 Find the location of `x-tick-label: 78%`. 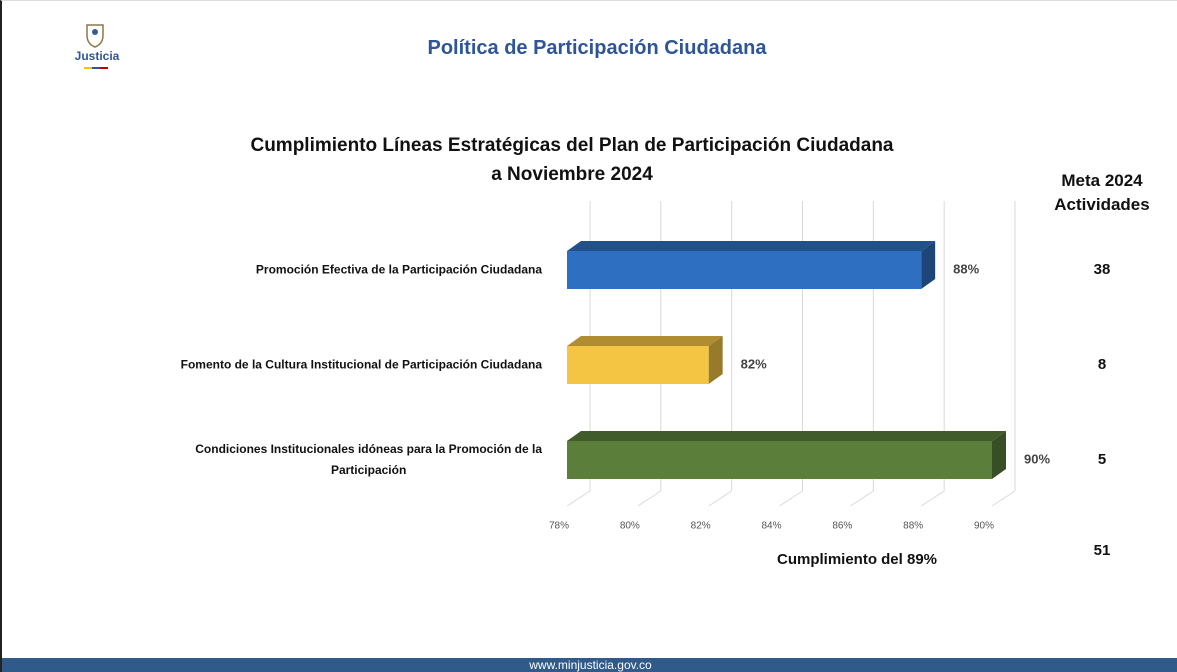

x-tick-label: 78% is located at coordinates (559, 526).